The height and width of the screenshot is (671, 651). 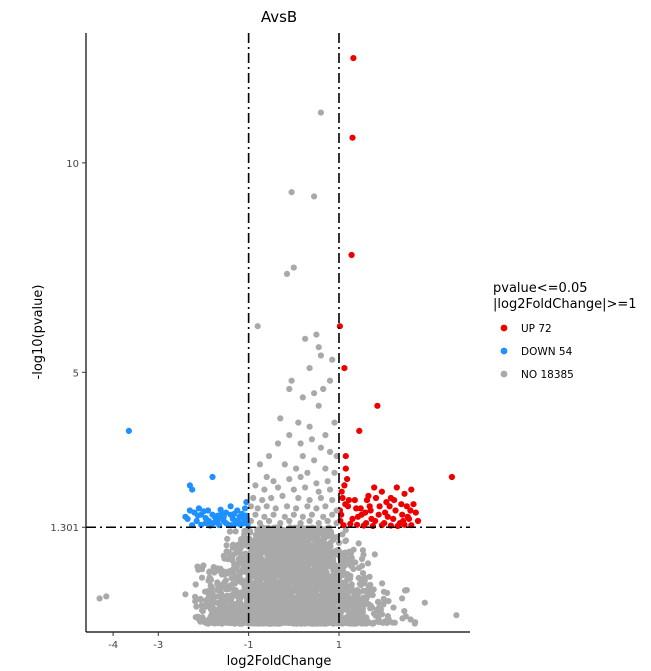 I want to click on y-tick-label: 10, so click(x=72, y=164).